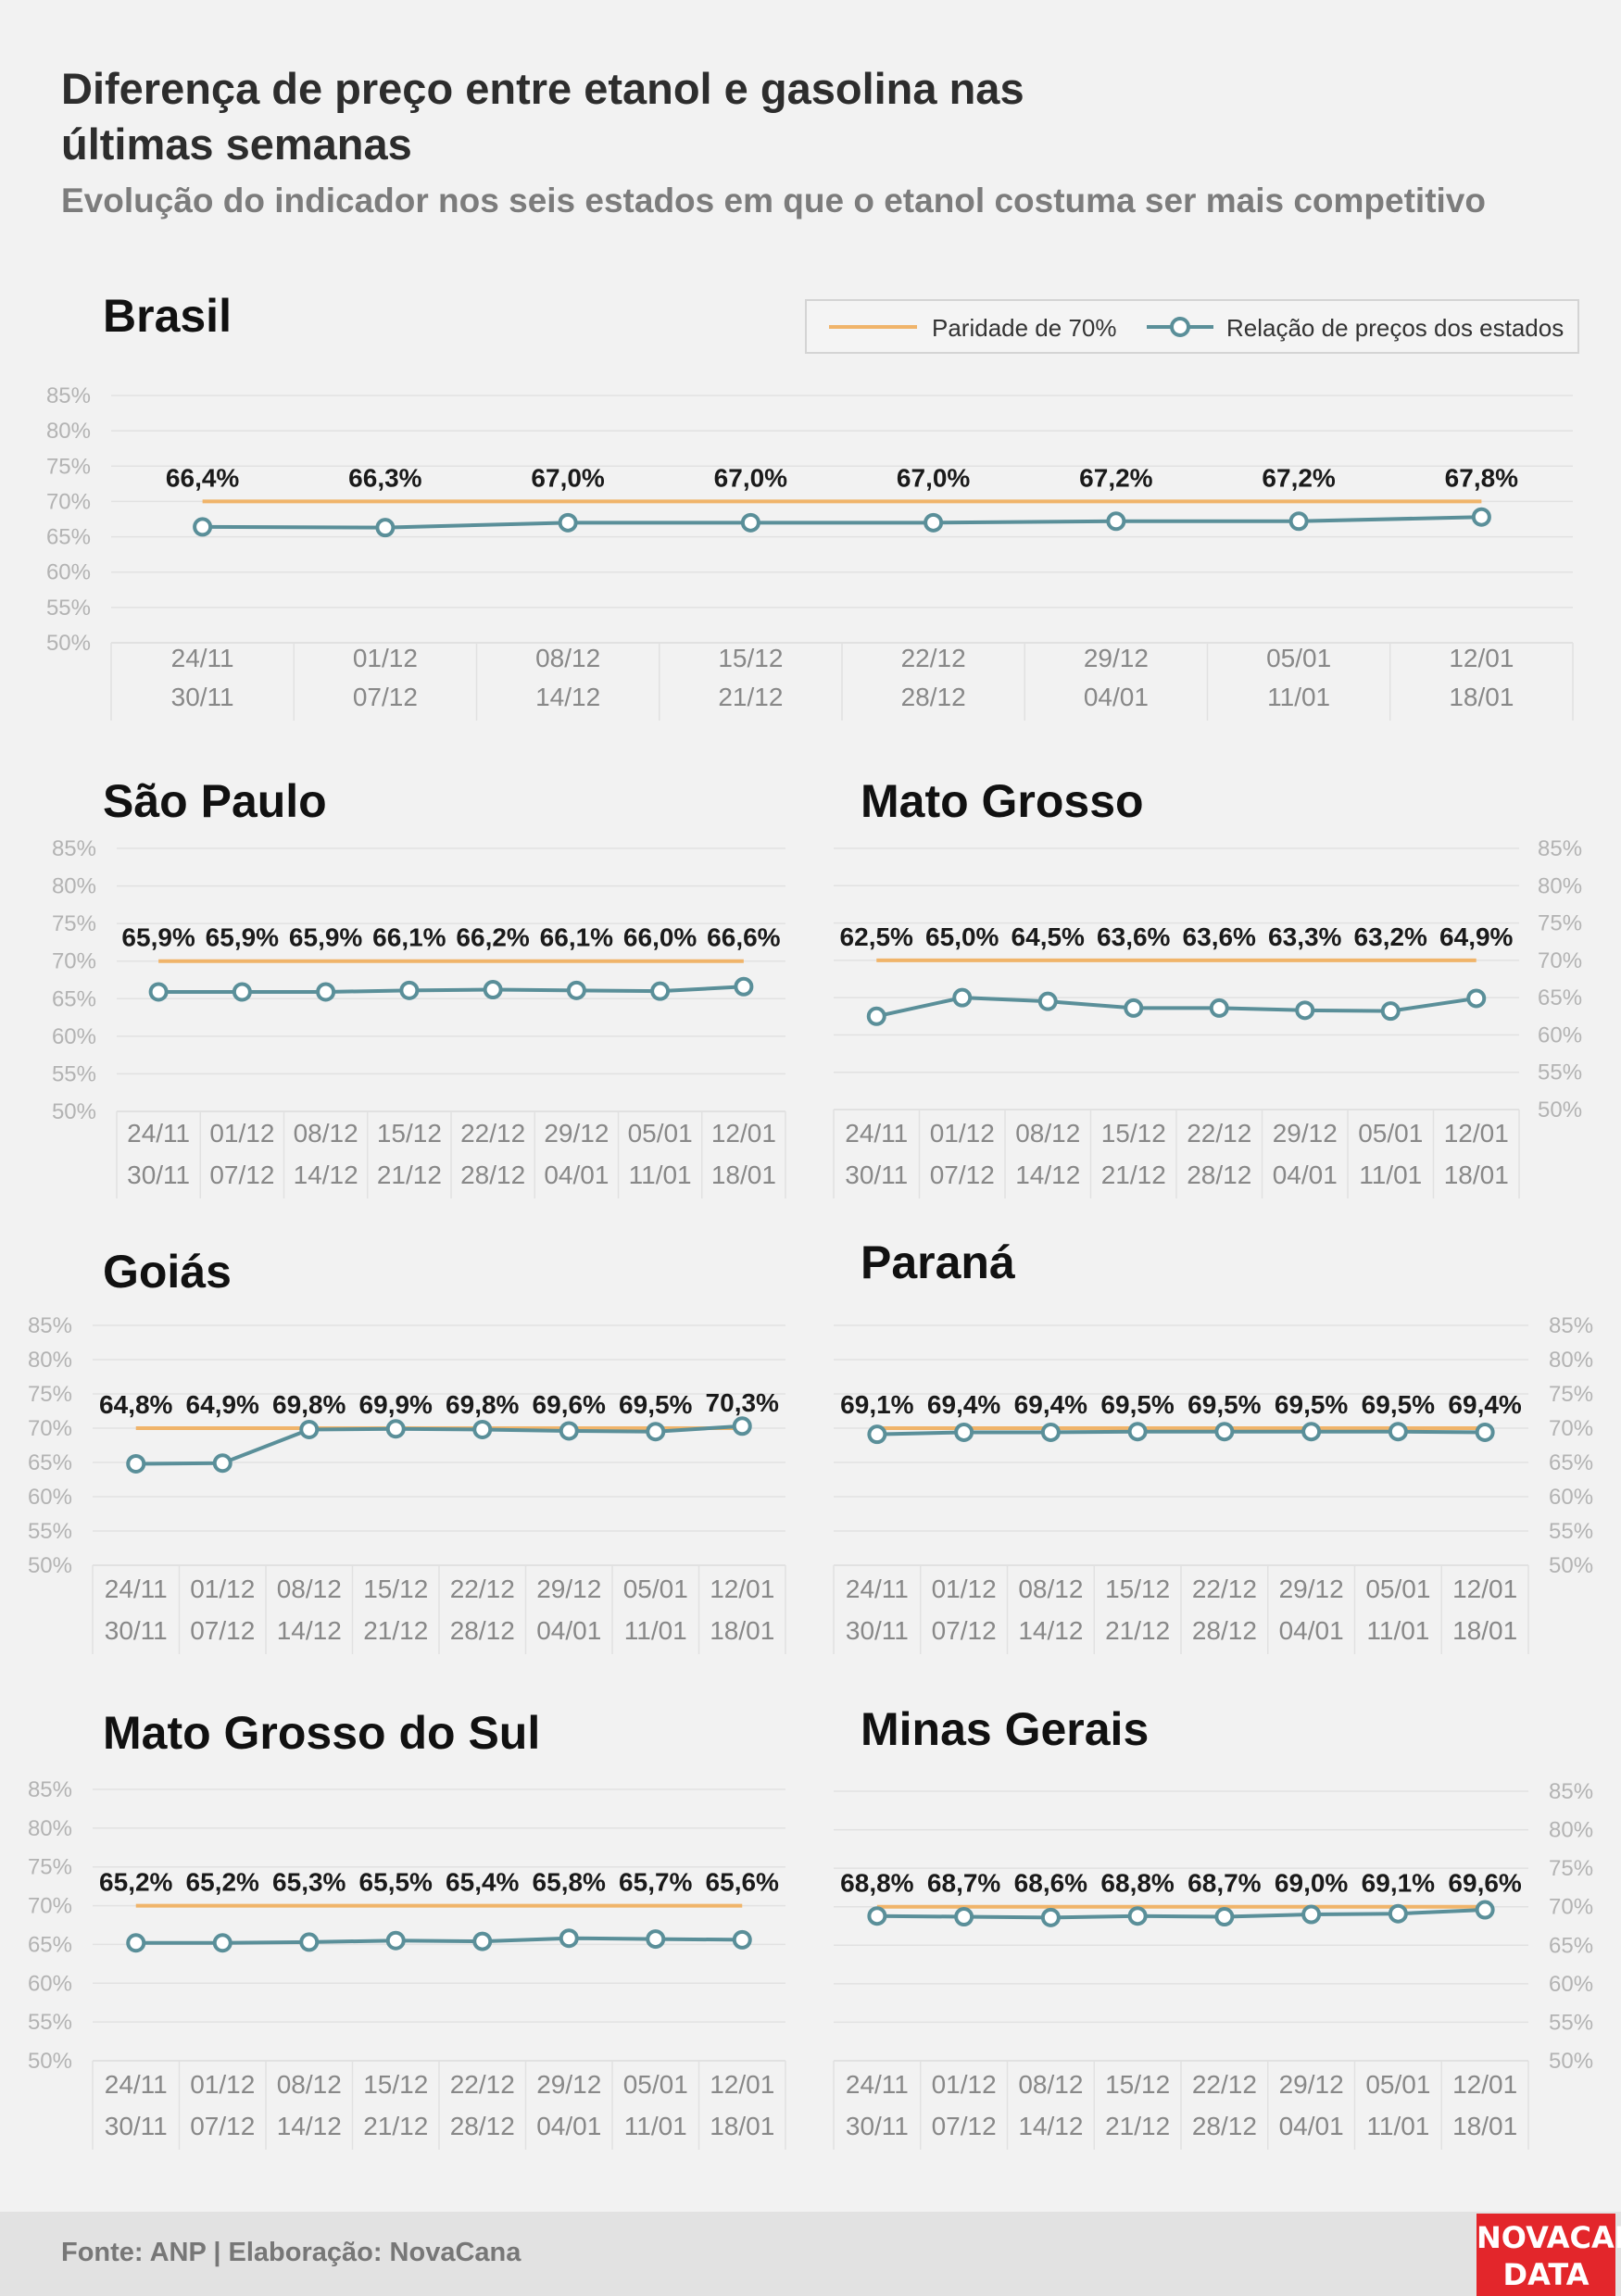  Describe the element at coordinates (963, 1404) in the screenshot. I see `data-label: 69,4%` at that location.